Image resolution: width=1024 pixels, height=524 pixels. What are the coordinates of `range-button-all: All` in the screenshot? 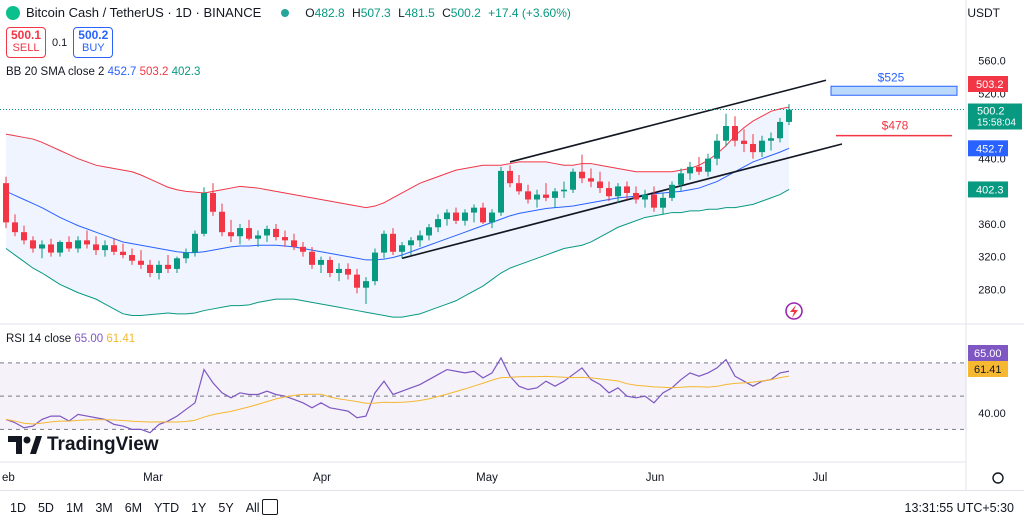 It's located at (252, 508).